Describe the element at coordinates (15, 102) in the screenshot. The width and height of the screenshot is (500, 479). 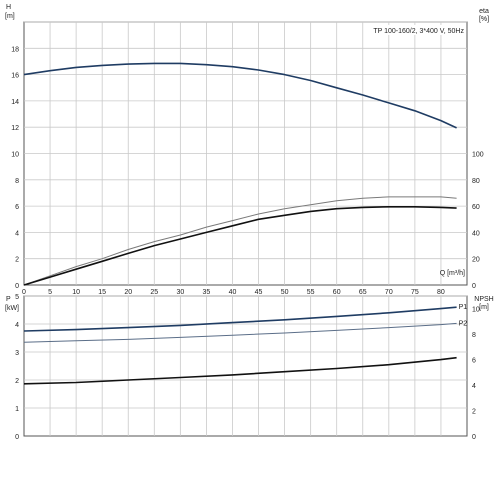
I see `upper-left-tick-label: 14` at that location.